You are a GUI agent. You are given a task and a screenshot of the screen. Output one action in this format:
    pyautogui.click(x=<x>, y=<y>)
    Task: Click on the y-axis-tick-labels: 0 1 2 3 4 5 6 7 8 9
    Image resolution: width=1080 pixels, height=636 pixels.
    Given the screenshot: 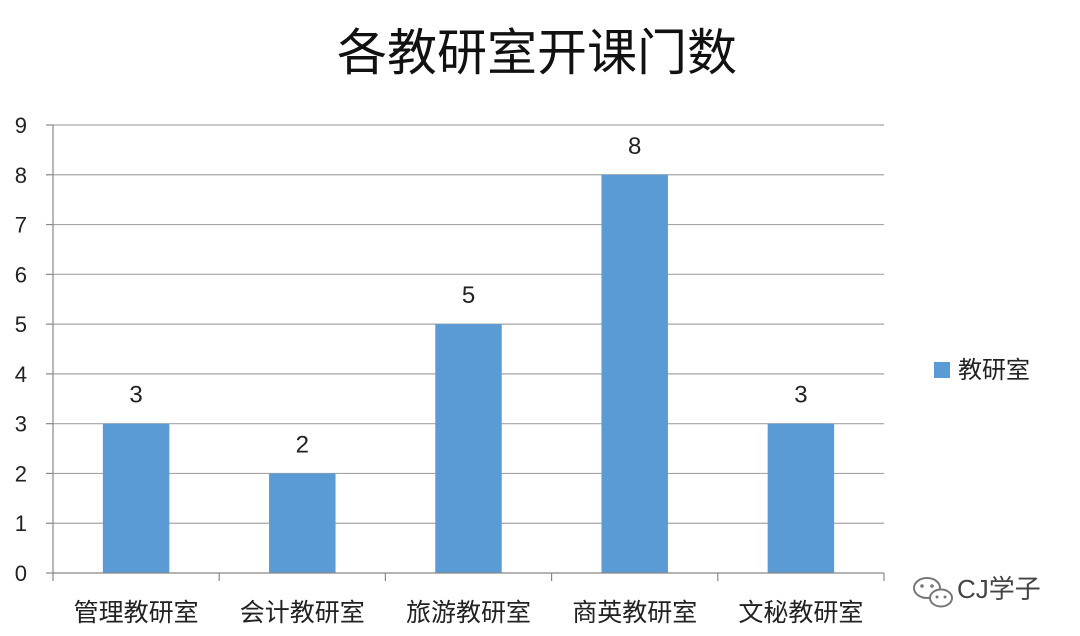 What is the action you would take?
    pyautogui.click(x=21, y=349)
    